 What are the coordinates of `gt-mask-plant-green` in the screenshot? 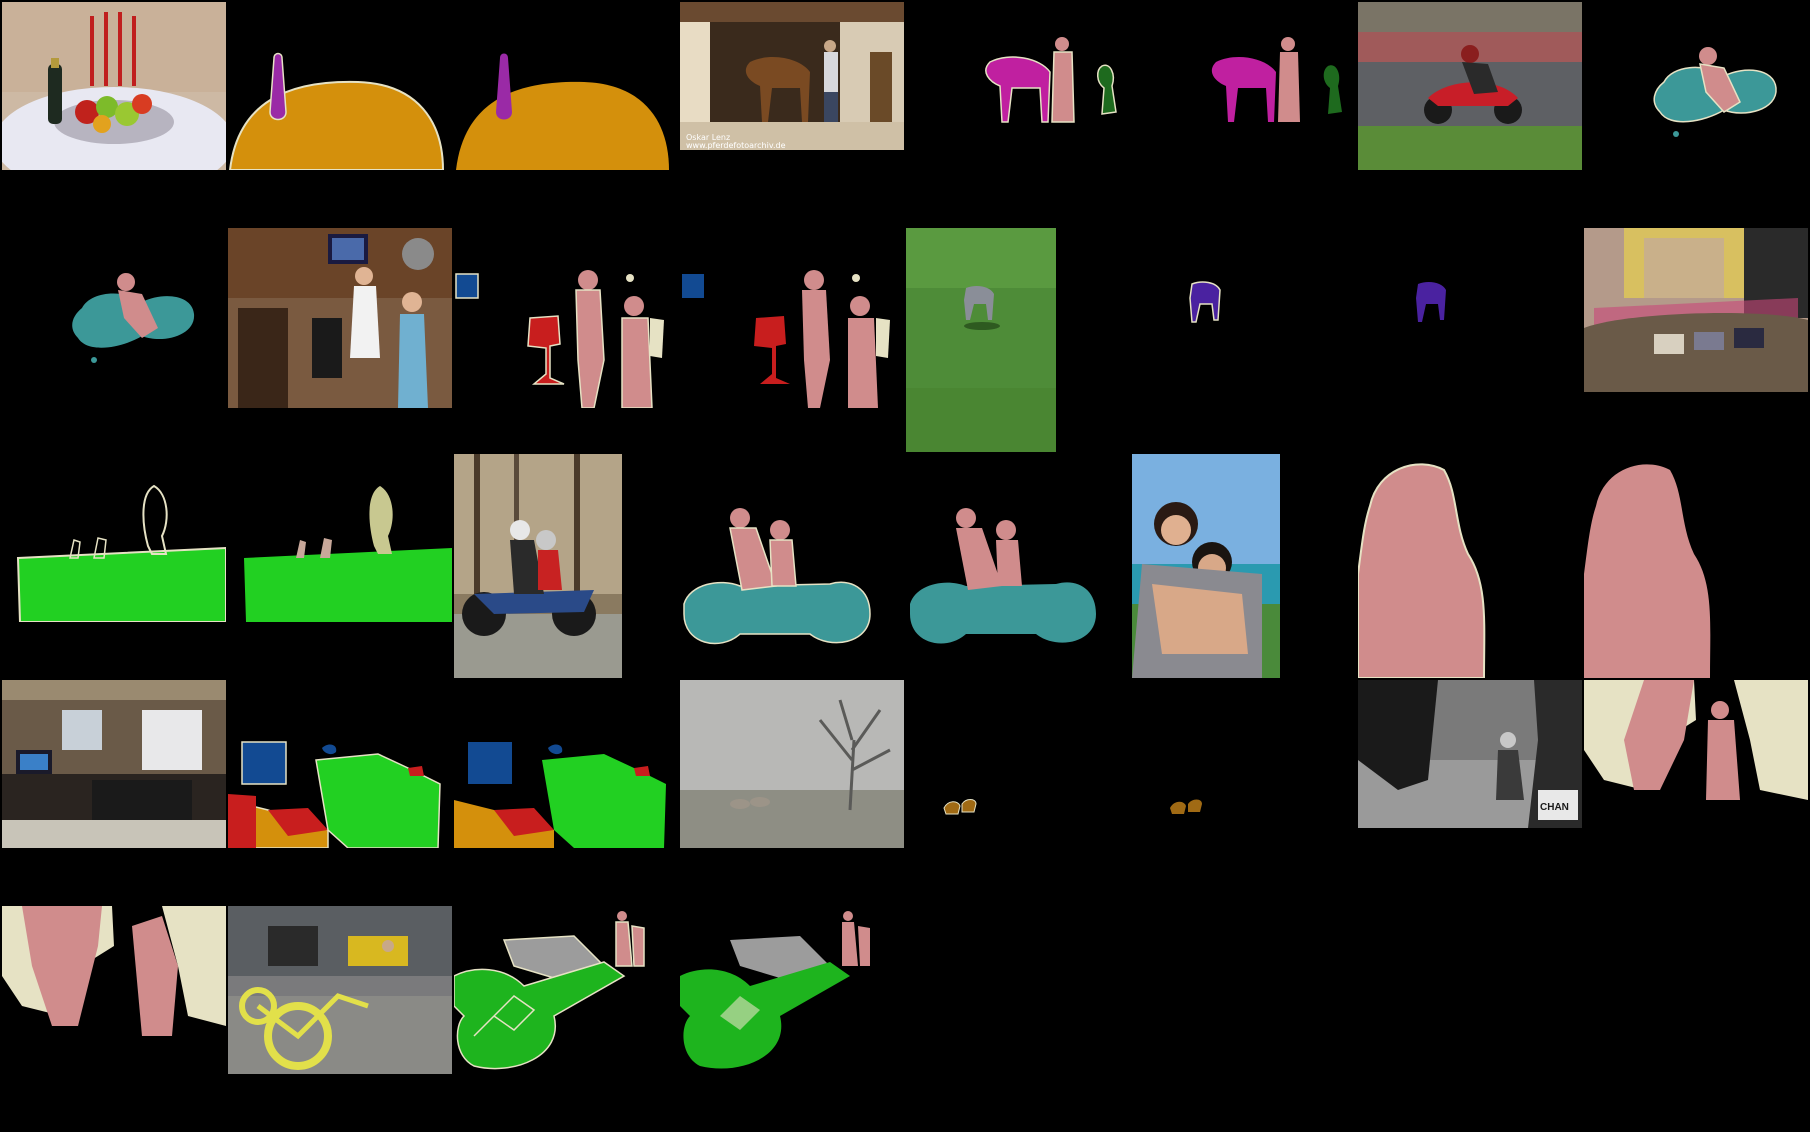 It's located at (114, 538).